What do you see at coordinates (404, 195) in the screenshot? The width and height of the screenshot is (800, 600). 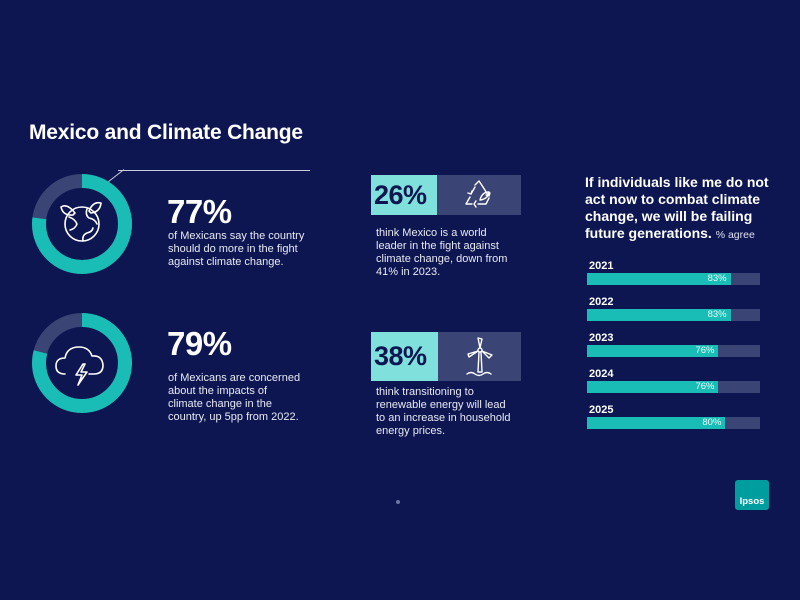 I see `stat-box-value-26: 26%` at bounding box center [404, 195].